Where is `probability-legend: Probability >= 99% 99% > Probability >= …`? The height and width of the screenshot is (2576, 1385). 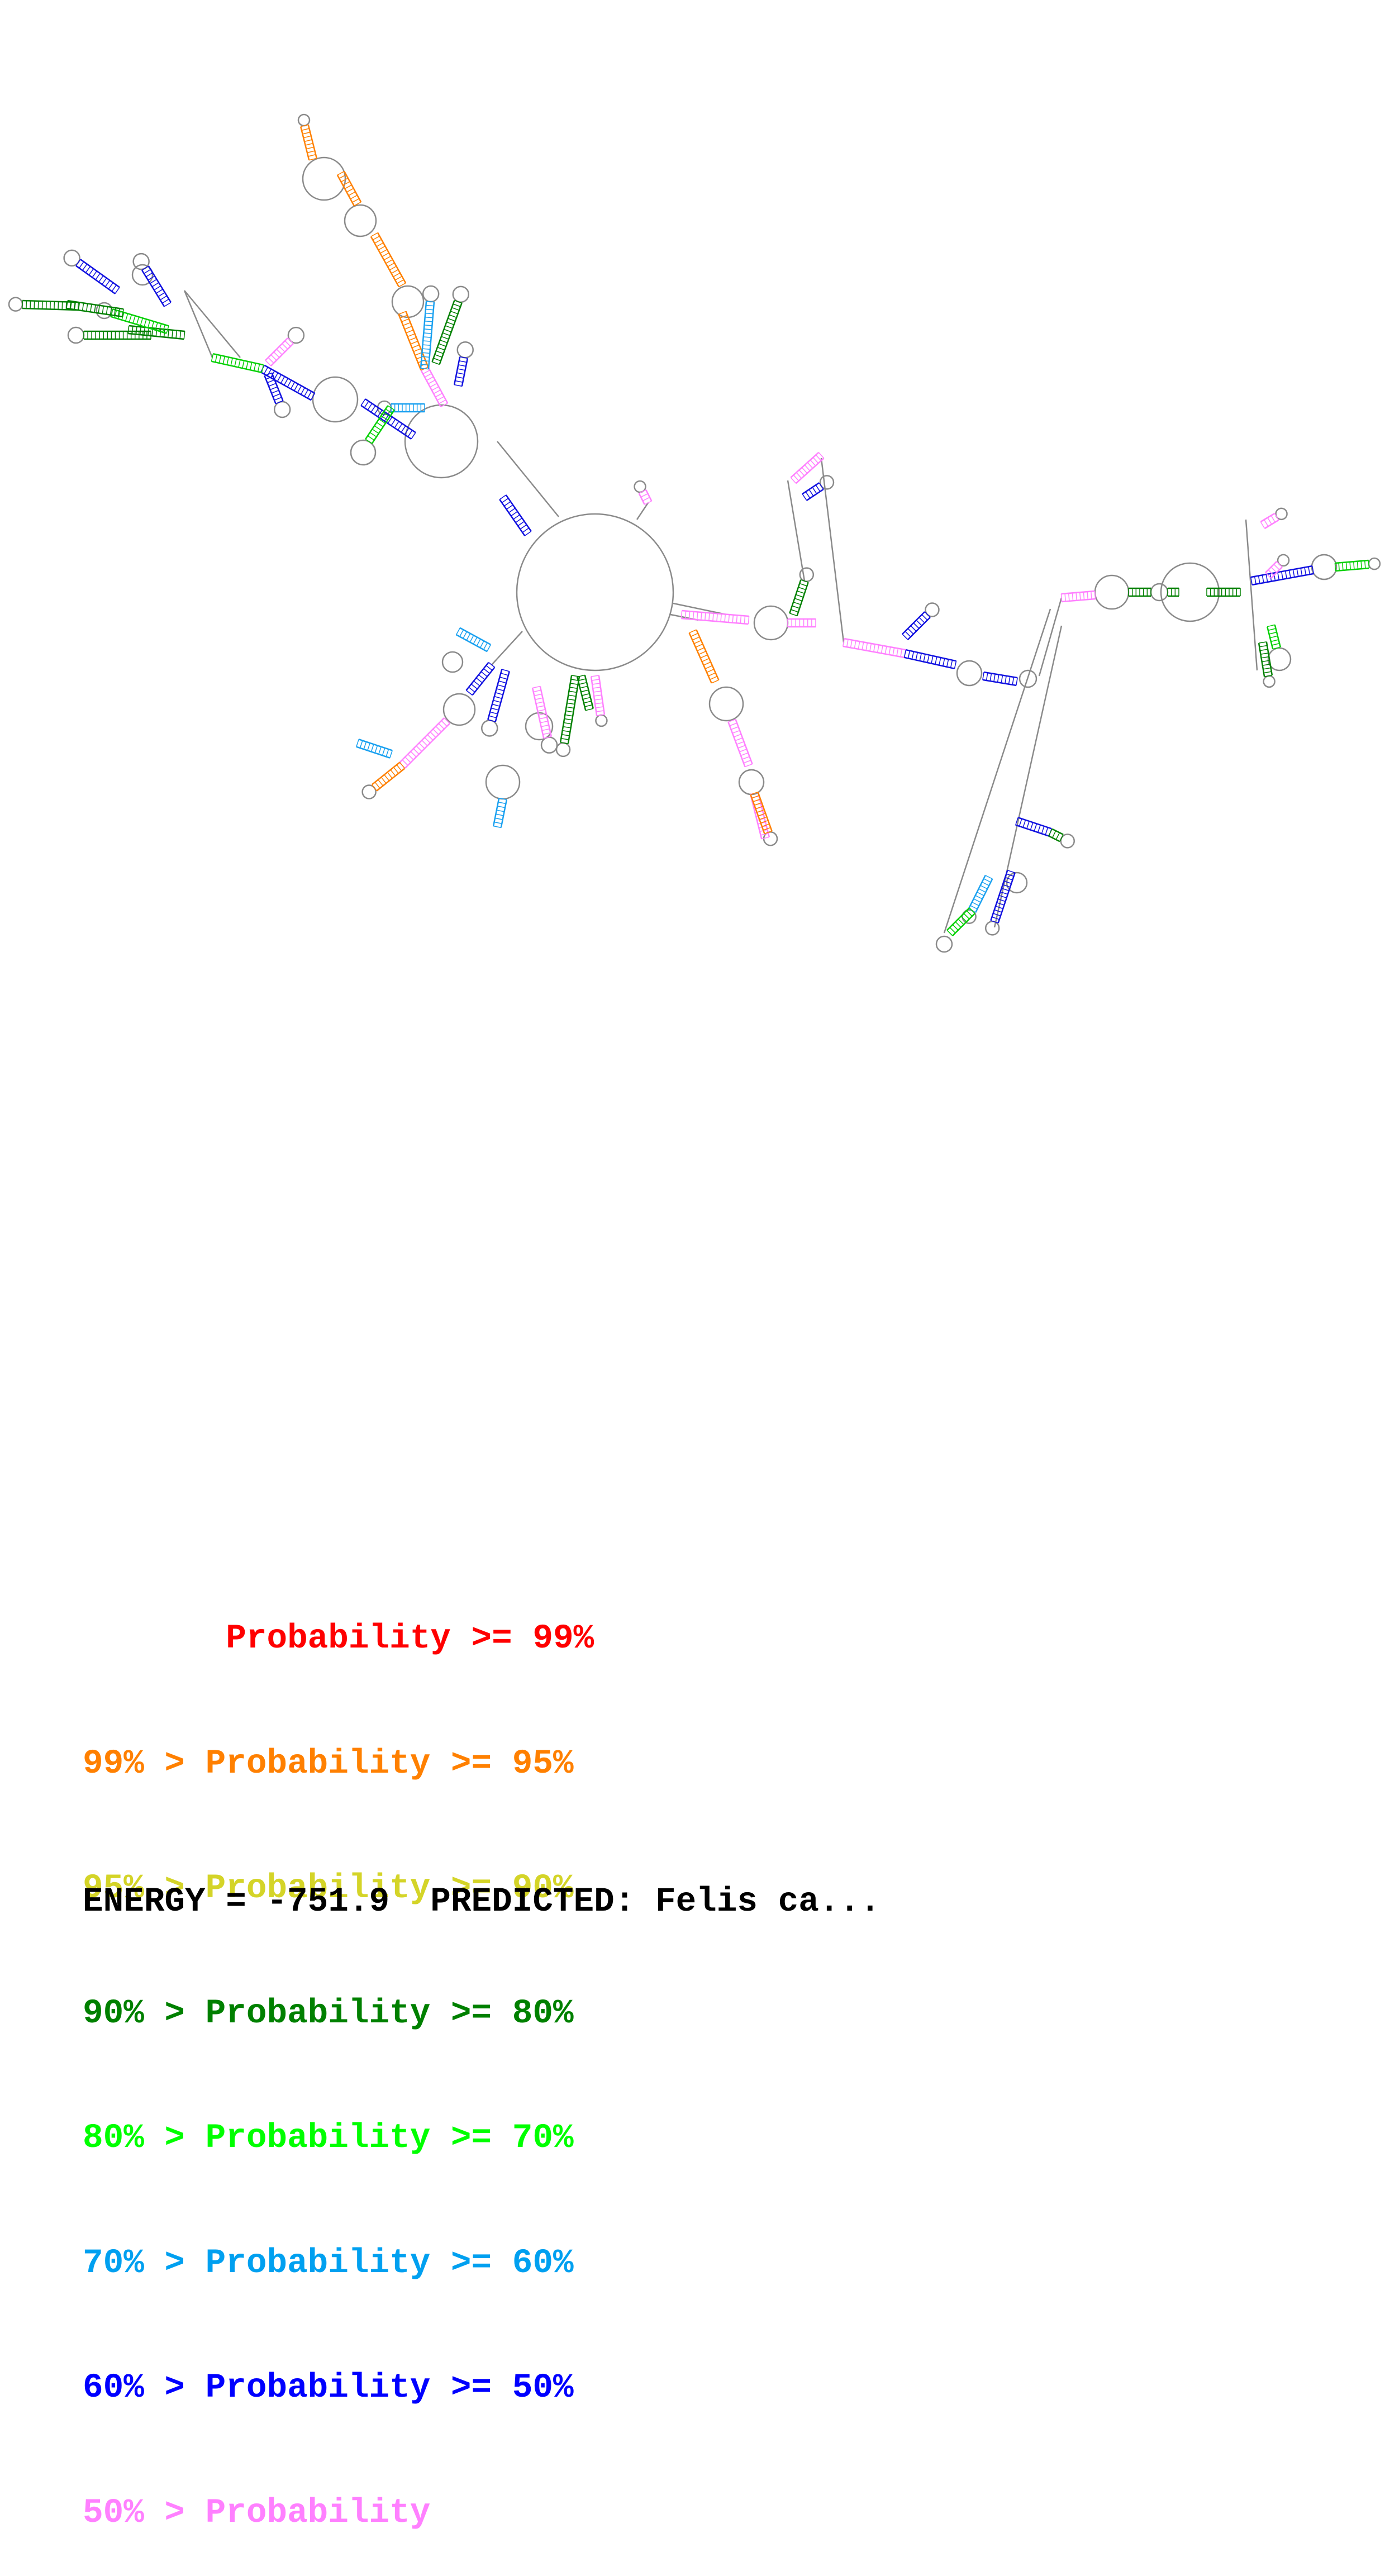
probability-legend: Probability >= 99% 99% > Probability >= … is located at coordinates (338, 2055).